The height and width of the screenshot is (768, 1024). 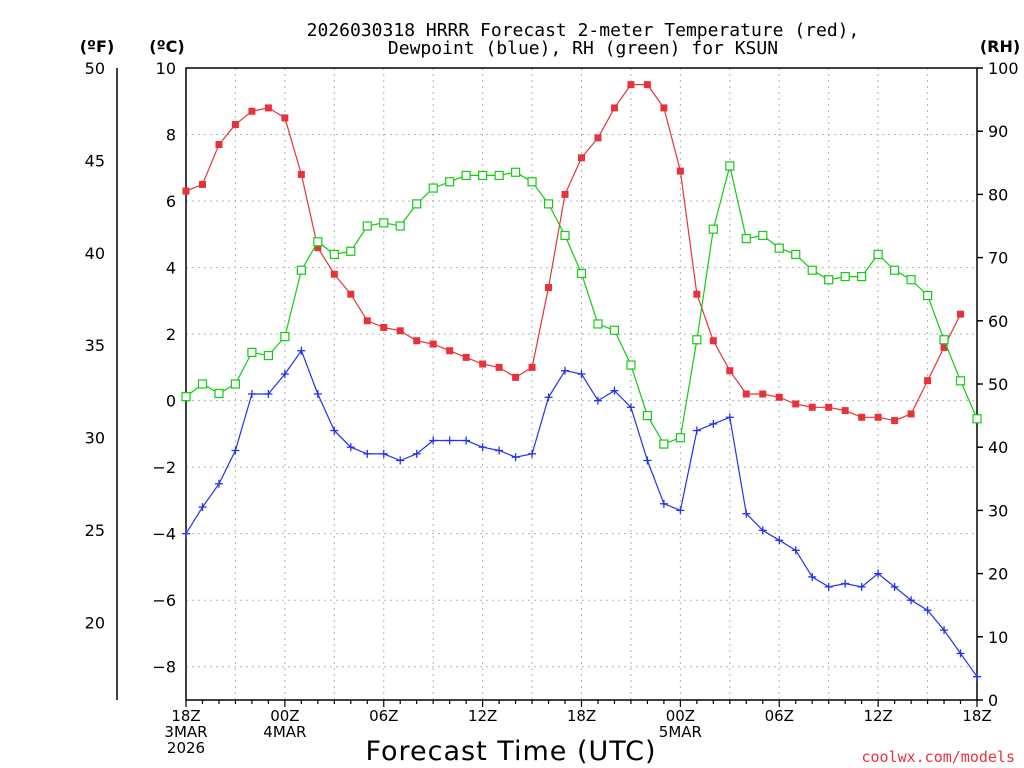 I want to click on fahrenheit-tick-label: 40, so click(x=95, y=253).